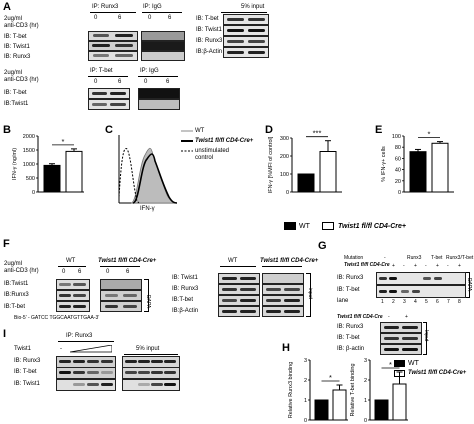 The width and height of the screenshot is (474, 424). I want to click on panel-f-ko-2: Twist1 fl/fl CD4-Cre+, so click(289, 261).